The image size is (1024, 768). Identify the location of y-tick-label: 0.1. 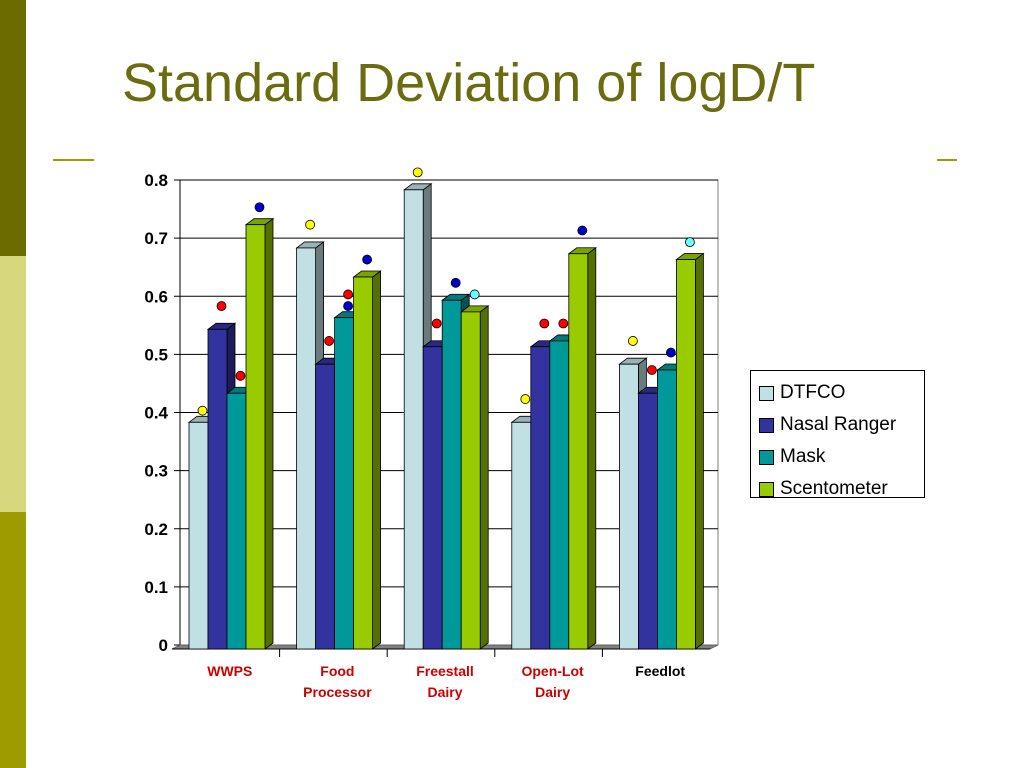
(156, 587).